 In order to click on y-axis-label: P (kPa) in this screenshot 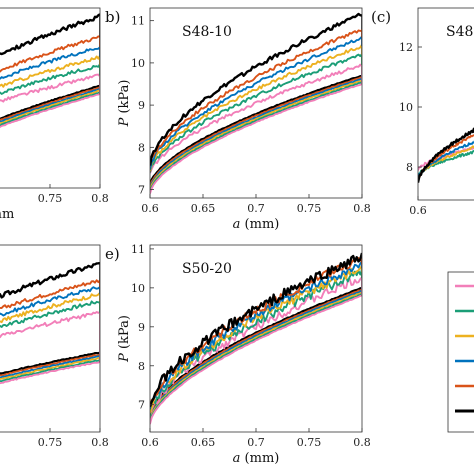, I will do `click(124, 339)`.